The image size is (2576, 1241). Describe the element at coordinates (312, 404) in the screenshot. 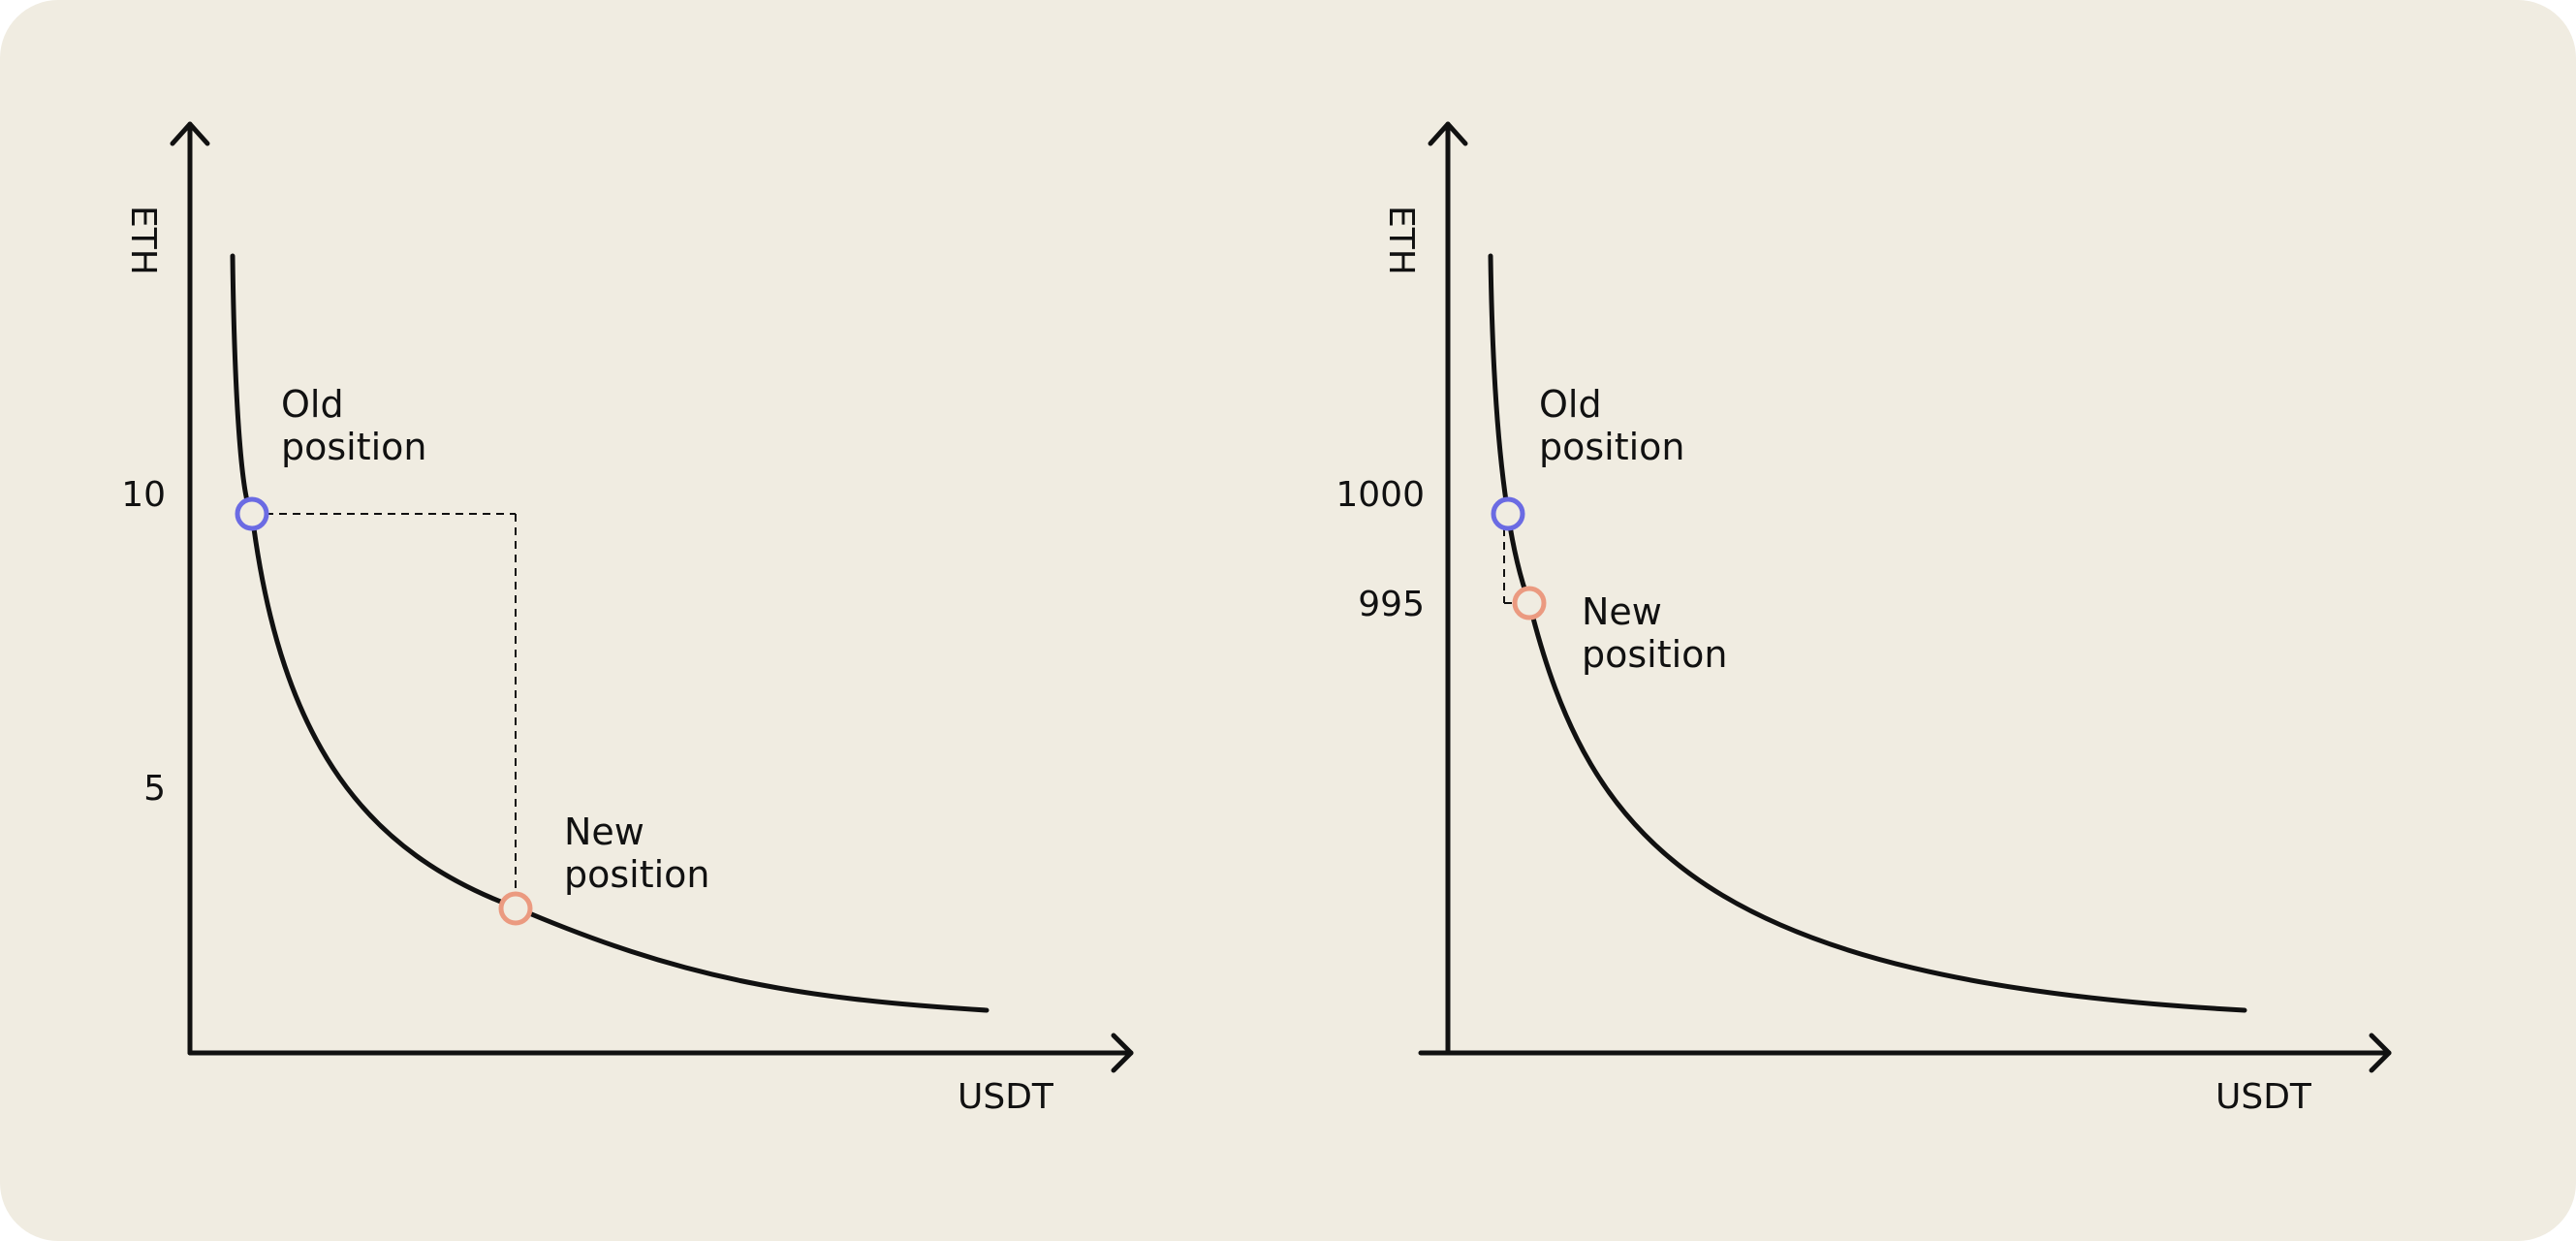

I see `left-old-position-label-line1: Old` at that location.